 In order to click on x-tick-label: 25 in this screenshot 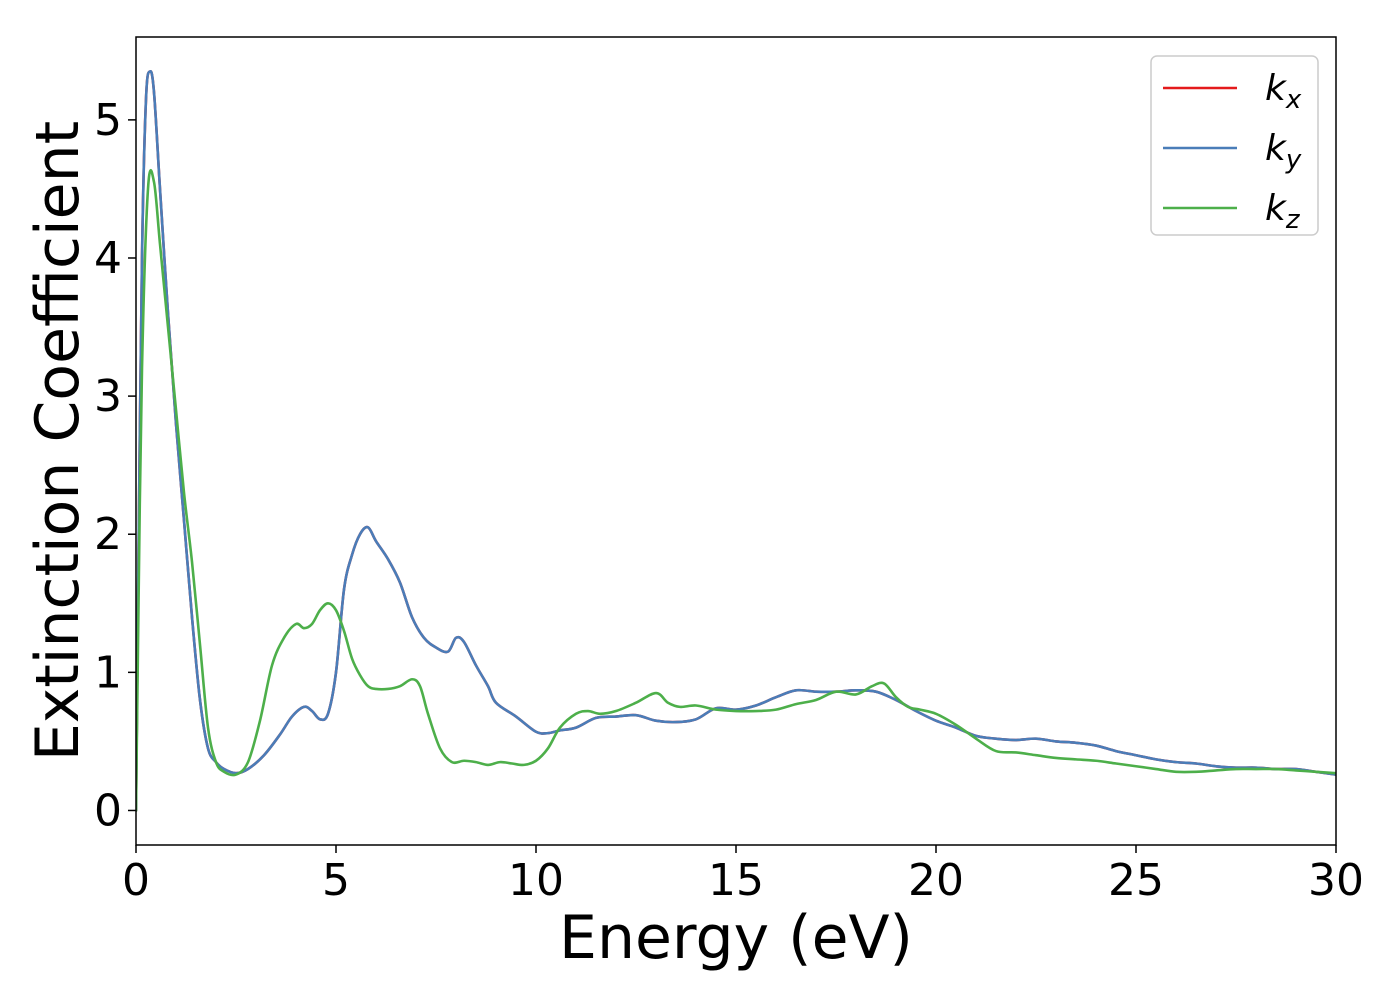, I will do `click(1136, 880)`.